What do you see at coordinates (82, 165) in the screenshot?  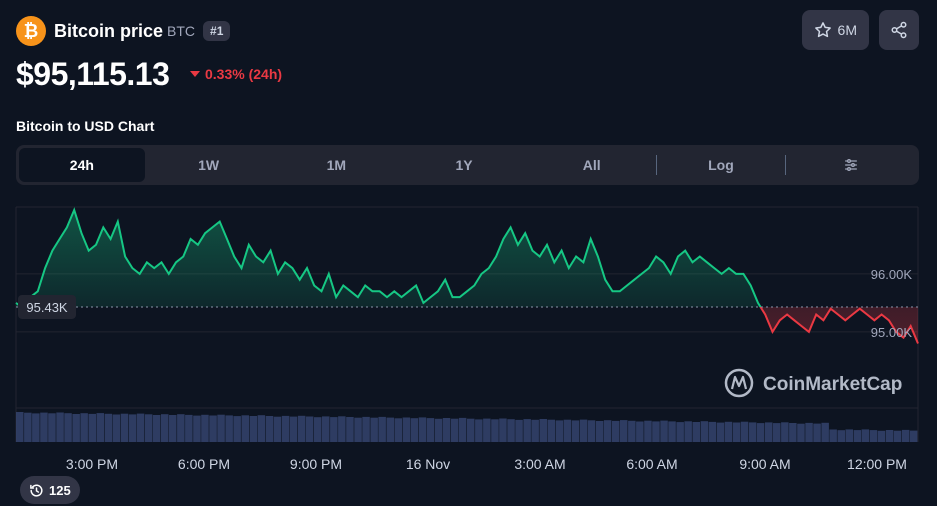 I see `tab-24h: 24h` at bounding box center [82, 165].